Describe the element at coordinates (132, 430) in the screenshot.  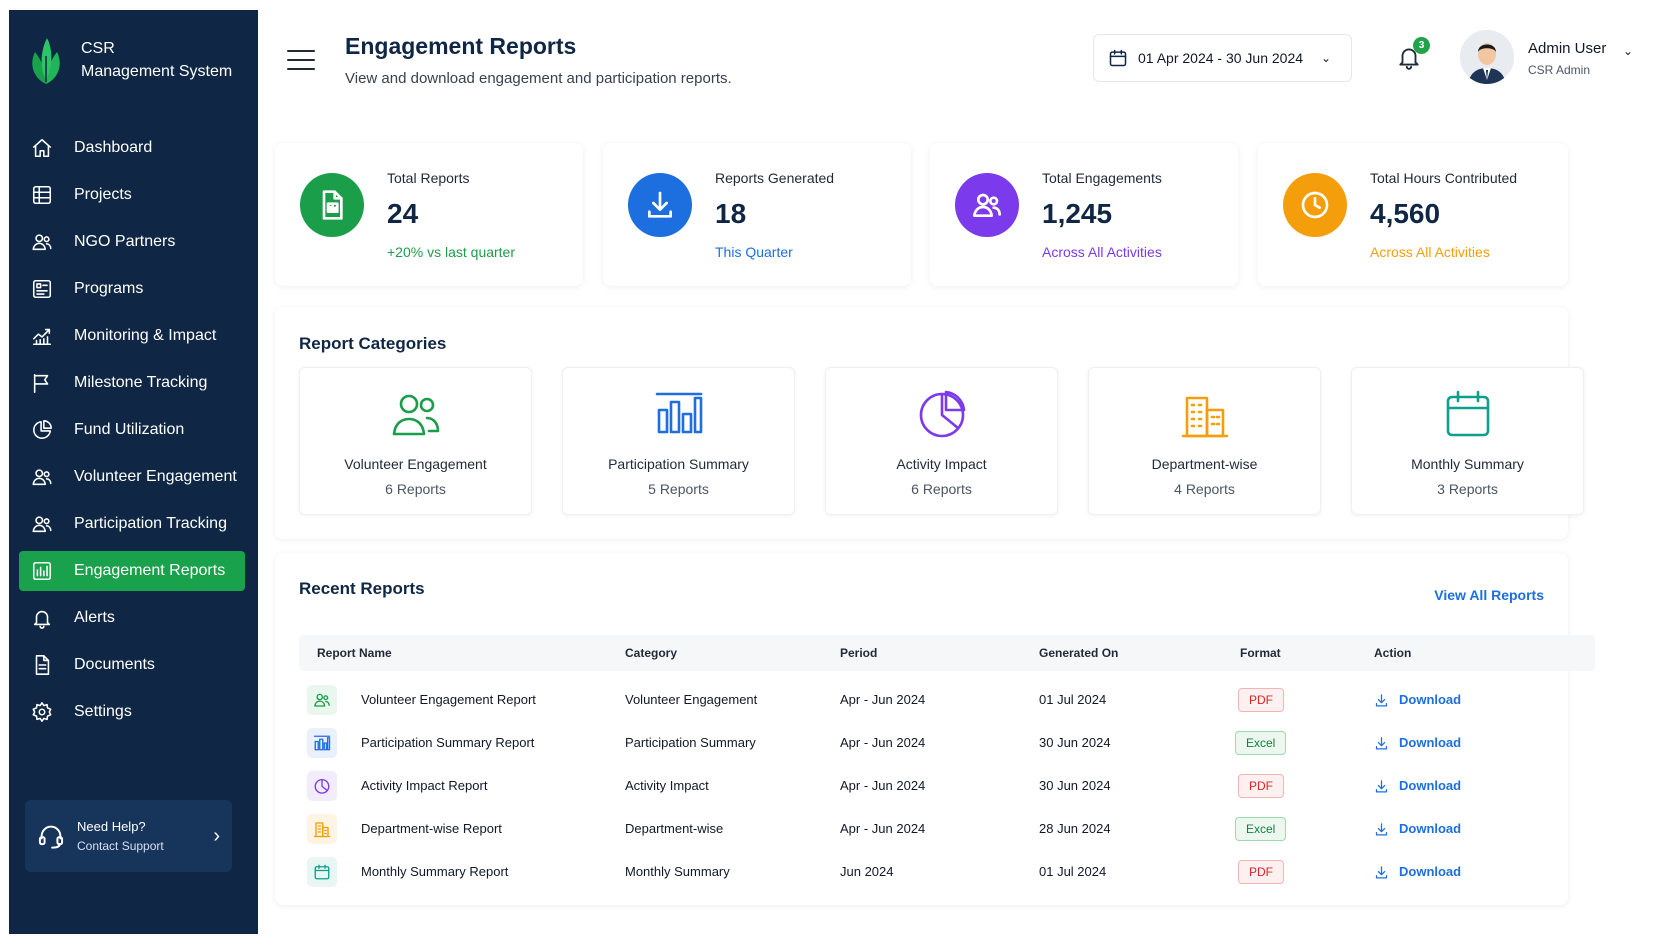
I see `sidebar-item-fund-utilization: Fund Utilization` at that location.